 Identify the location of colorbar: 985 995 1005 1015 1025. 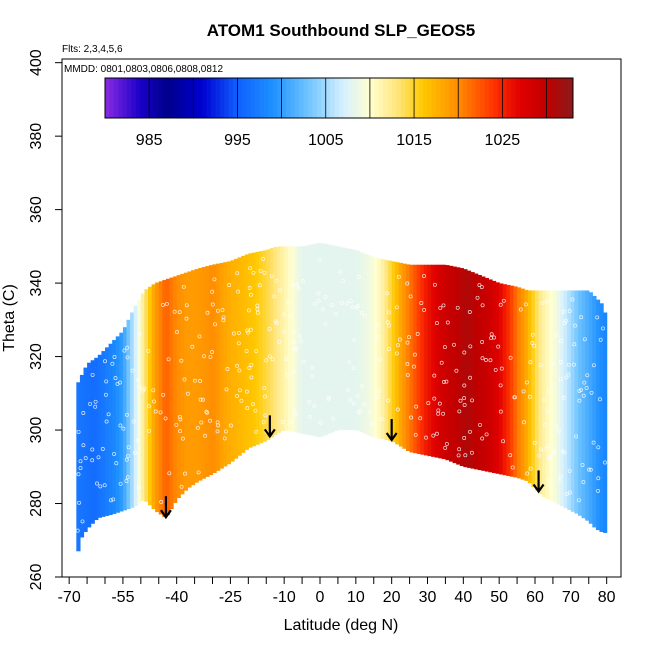
(339, 113).